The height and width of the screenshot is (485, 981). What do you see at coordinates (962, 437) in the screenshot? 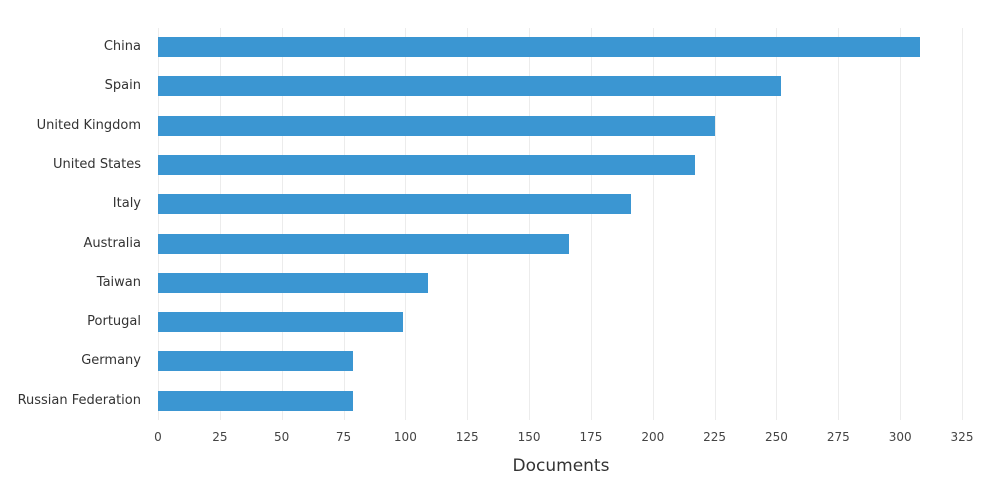
I see `x-tick-label: 325` at bounding box center [962, 437].